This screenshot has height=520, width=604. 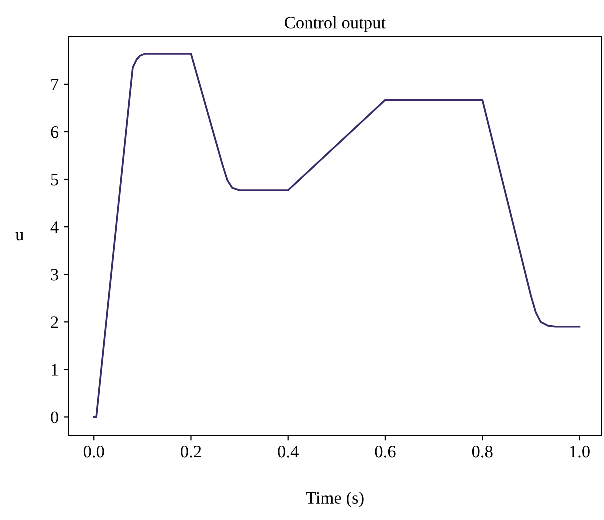 What do you see at coordinates (335, 24) in the screenshot?
I see `chart-title: Control output` at bounding box center [335, 24].